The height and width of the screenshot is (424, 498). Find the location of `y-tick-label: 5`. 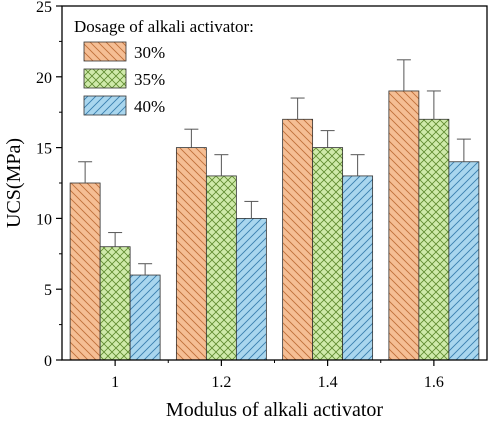

y-tick-label: 5 is located at coordinates (48, 290).